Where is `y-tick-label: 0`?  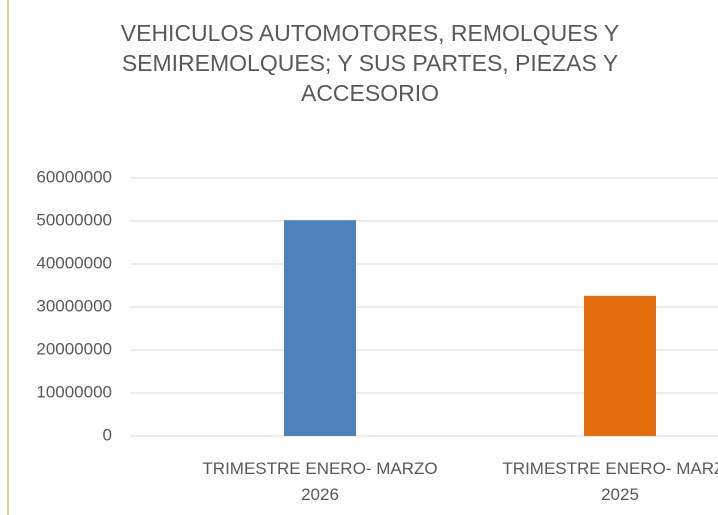
y-tick-label: 0 is located at coordinates (107, 434).